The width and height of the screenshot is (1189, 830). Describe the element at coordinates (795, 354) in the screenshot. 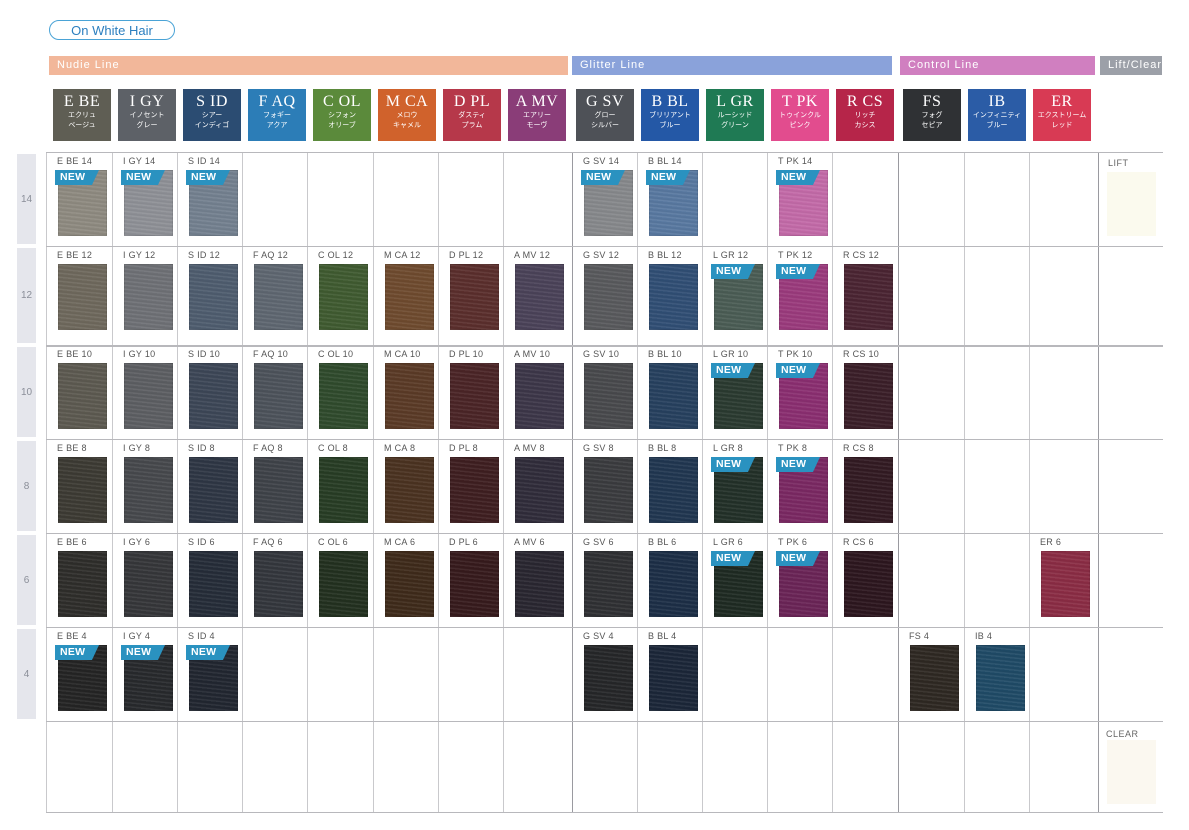

I see `swatch-label: T PK 10` at that location.